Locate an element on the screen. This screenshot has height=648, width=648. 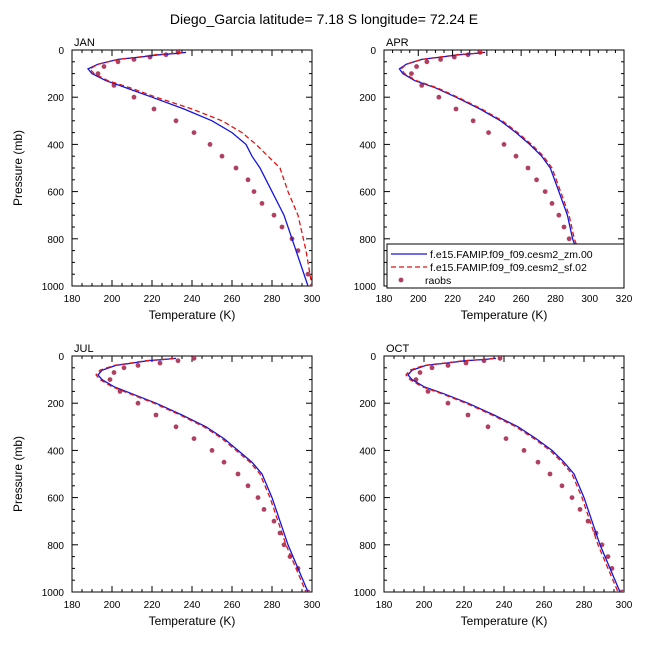
panel-label: JAN is located at coordinates (84, 43).